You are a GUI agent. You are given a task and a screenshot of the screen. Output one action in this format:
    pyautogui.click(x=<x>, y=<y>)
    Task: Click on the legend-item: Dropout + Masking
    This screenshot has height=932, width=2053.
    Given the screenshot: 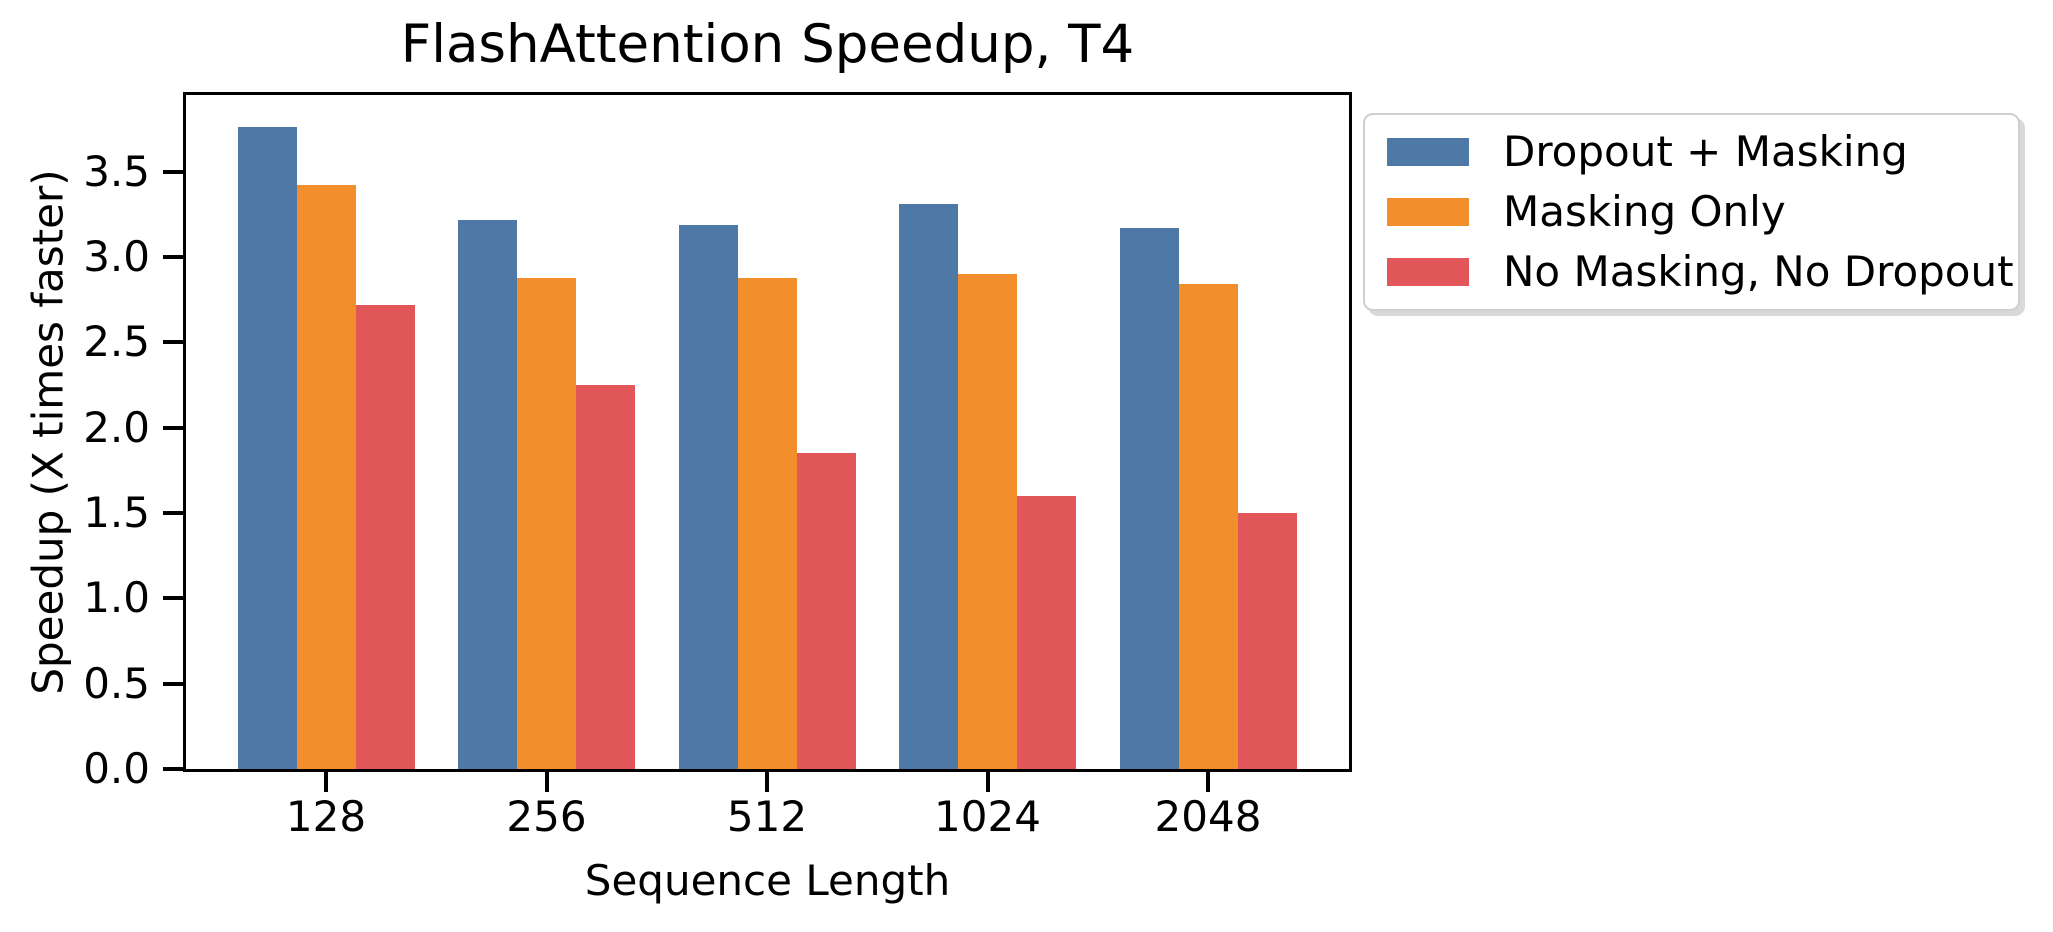 What is the action you would take?
    pyautogui.click(x=1702, y=152)
    